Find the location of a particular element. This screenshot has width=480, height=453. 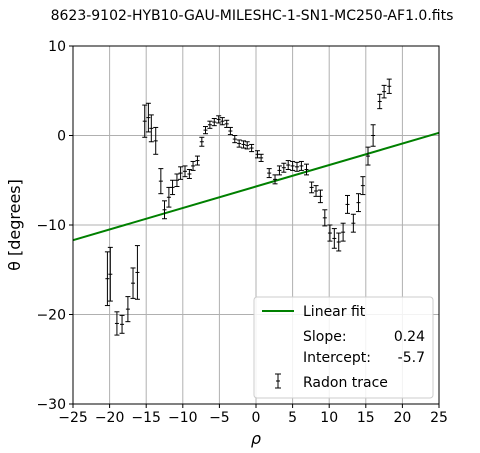

x-tick-label: −15 is located at coordinates (146, 418).